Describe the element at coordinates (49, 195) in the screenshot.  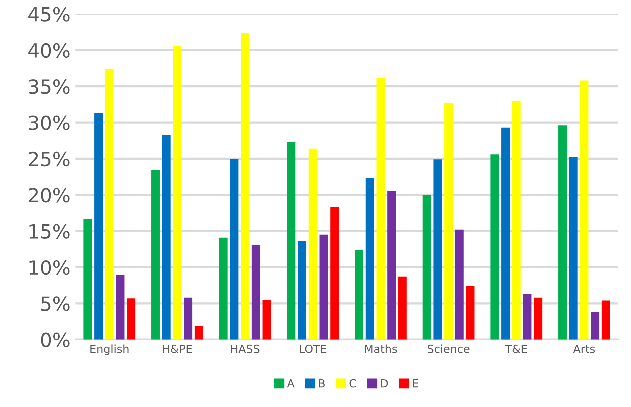
I see `y-tick-label: 20%` at that location.